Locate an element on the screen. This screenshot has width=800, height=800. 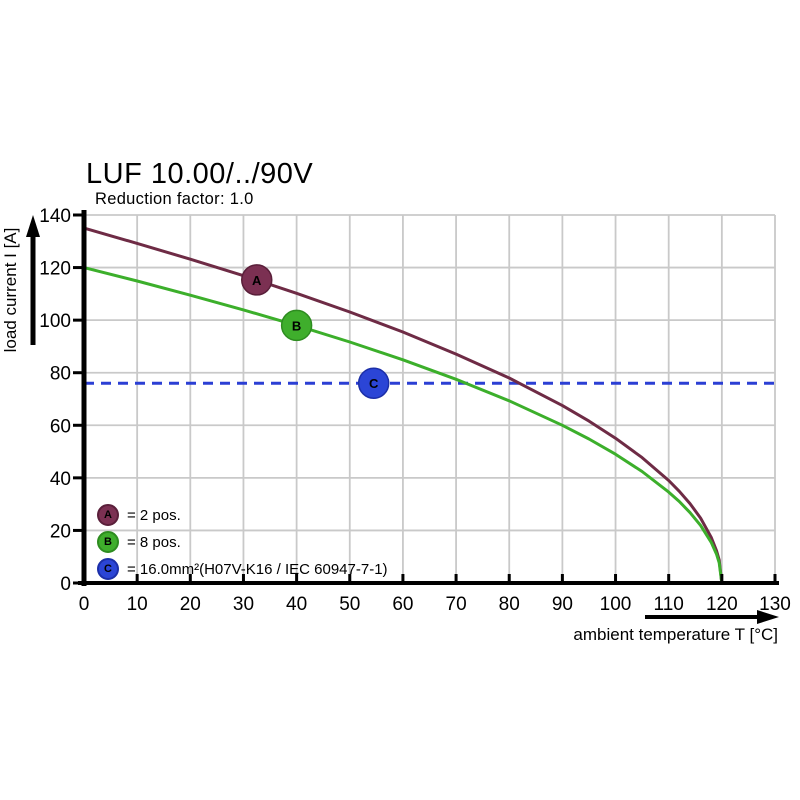
x-tick-label: 110 is located at coordinates (669, 604).